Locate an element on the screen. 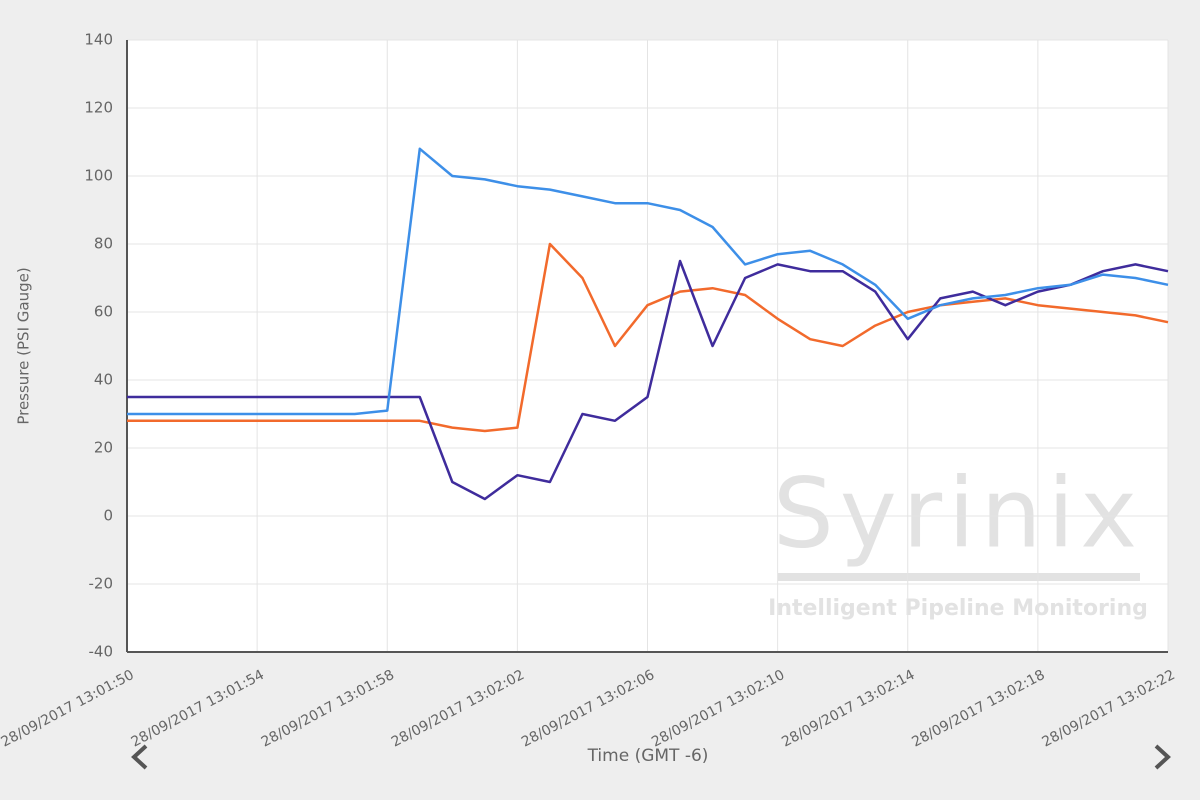  x-tick-label: 28/09/2017 13:01:50 is located at coordinates (68, 709).